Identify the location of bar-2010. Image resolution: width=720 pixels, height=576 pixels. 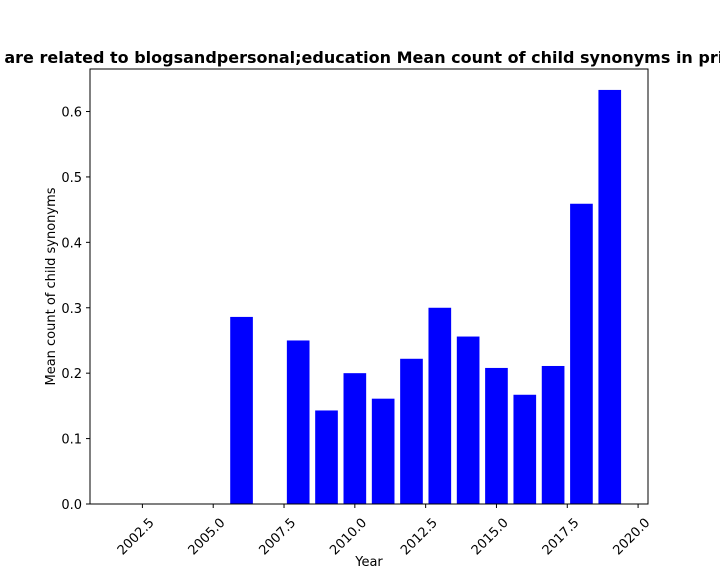
(355, 438).